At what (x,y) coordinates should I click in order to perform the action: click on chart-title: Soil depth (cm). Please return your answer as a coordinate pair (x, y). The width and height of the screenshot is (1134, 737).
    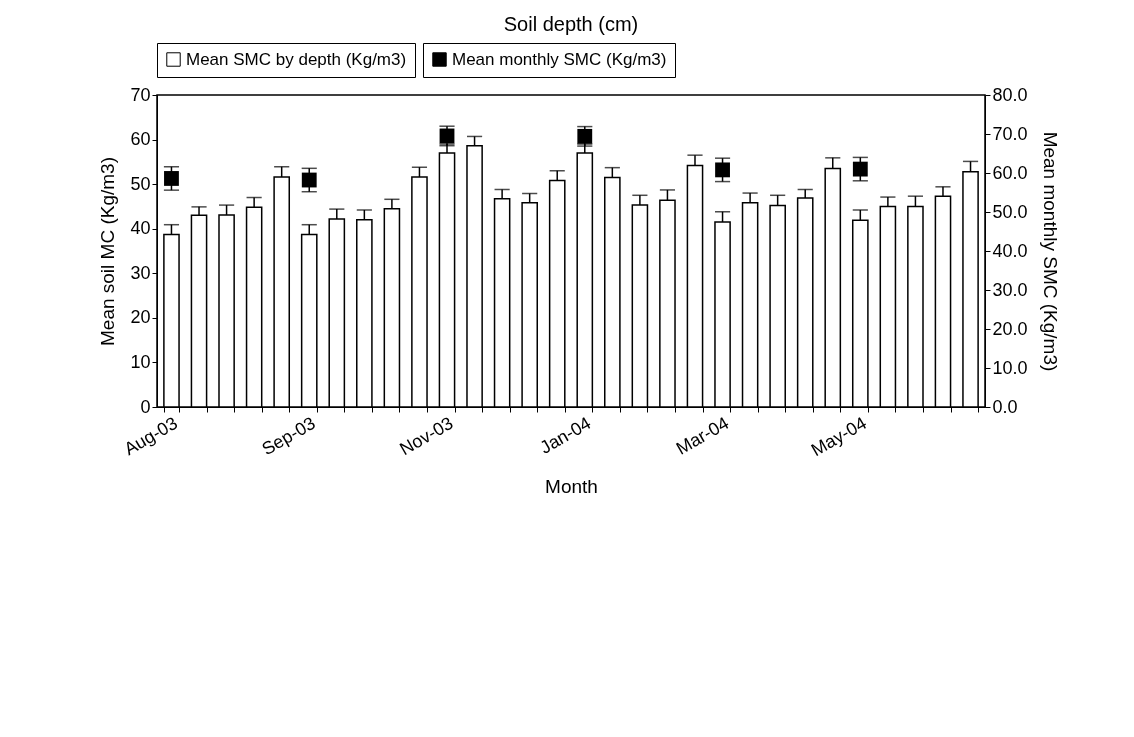
    Looking at the image, I should click on (571, 23).